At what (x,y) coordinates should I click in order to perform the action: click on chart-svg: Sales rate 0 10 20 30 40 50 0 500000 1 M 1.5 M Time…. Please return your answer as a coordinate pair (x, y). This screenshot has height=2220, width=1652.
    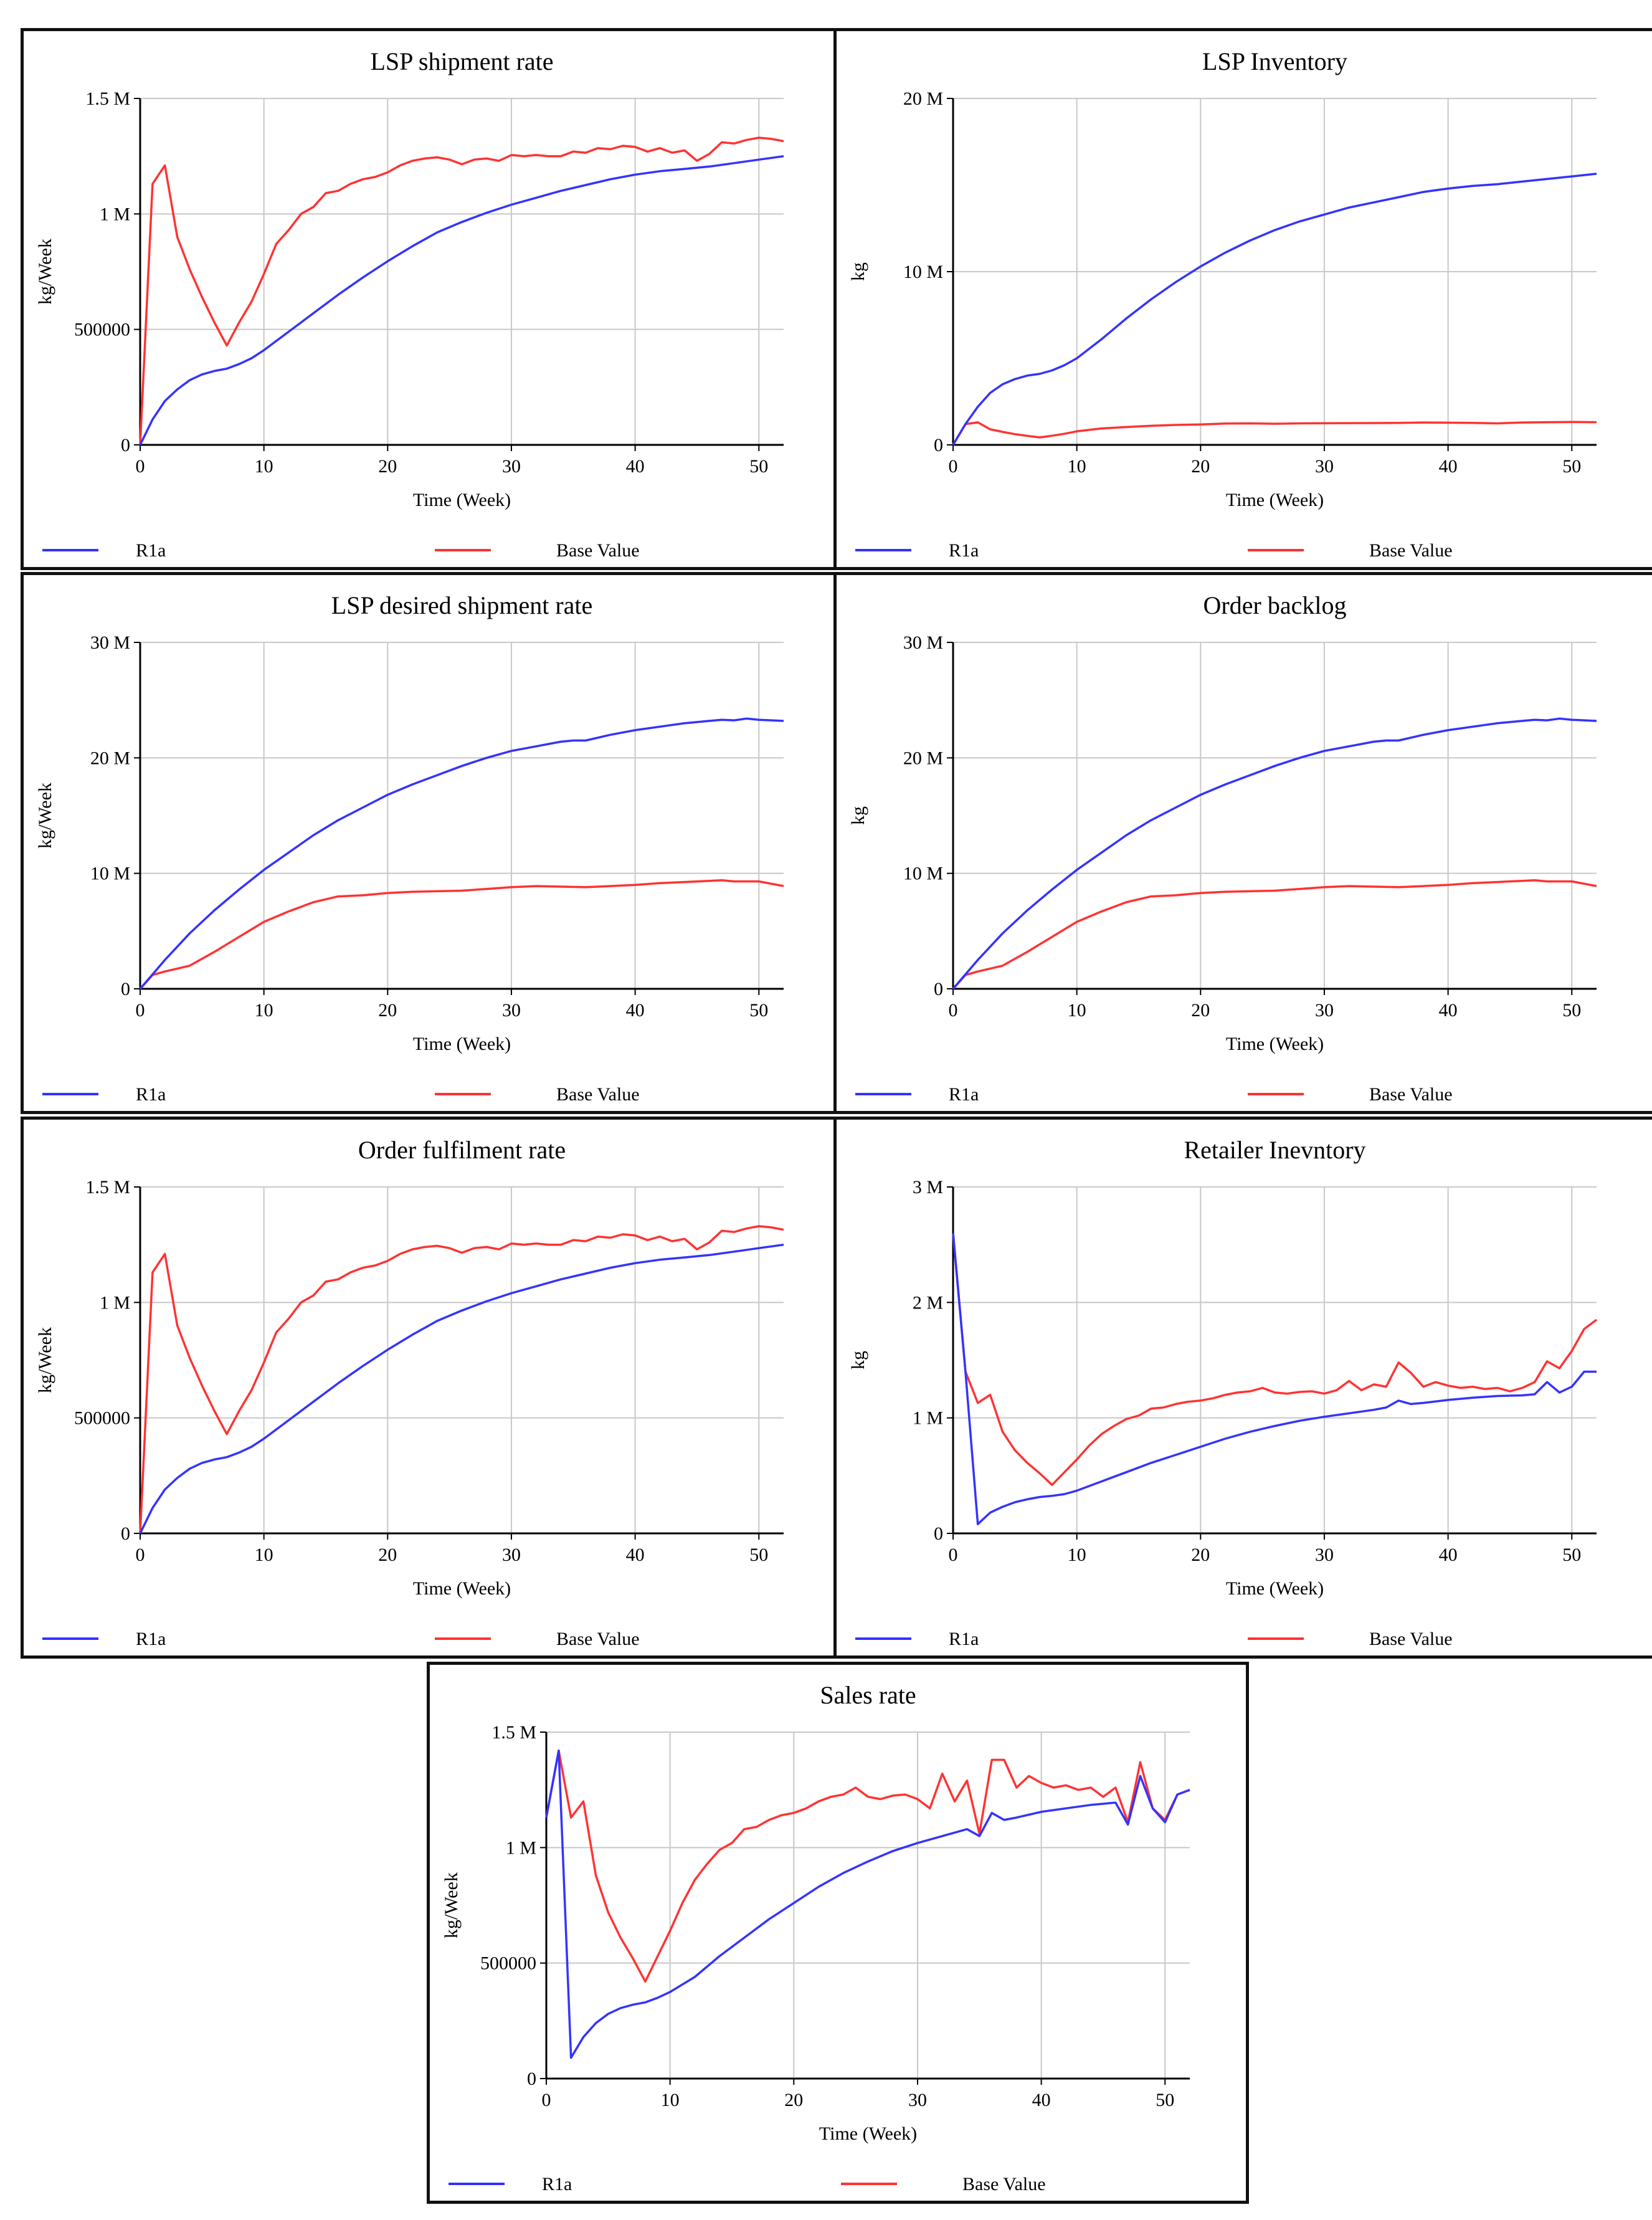
    Looking at the image, I should click on (815, 1937).